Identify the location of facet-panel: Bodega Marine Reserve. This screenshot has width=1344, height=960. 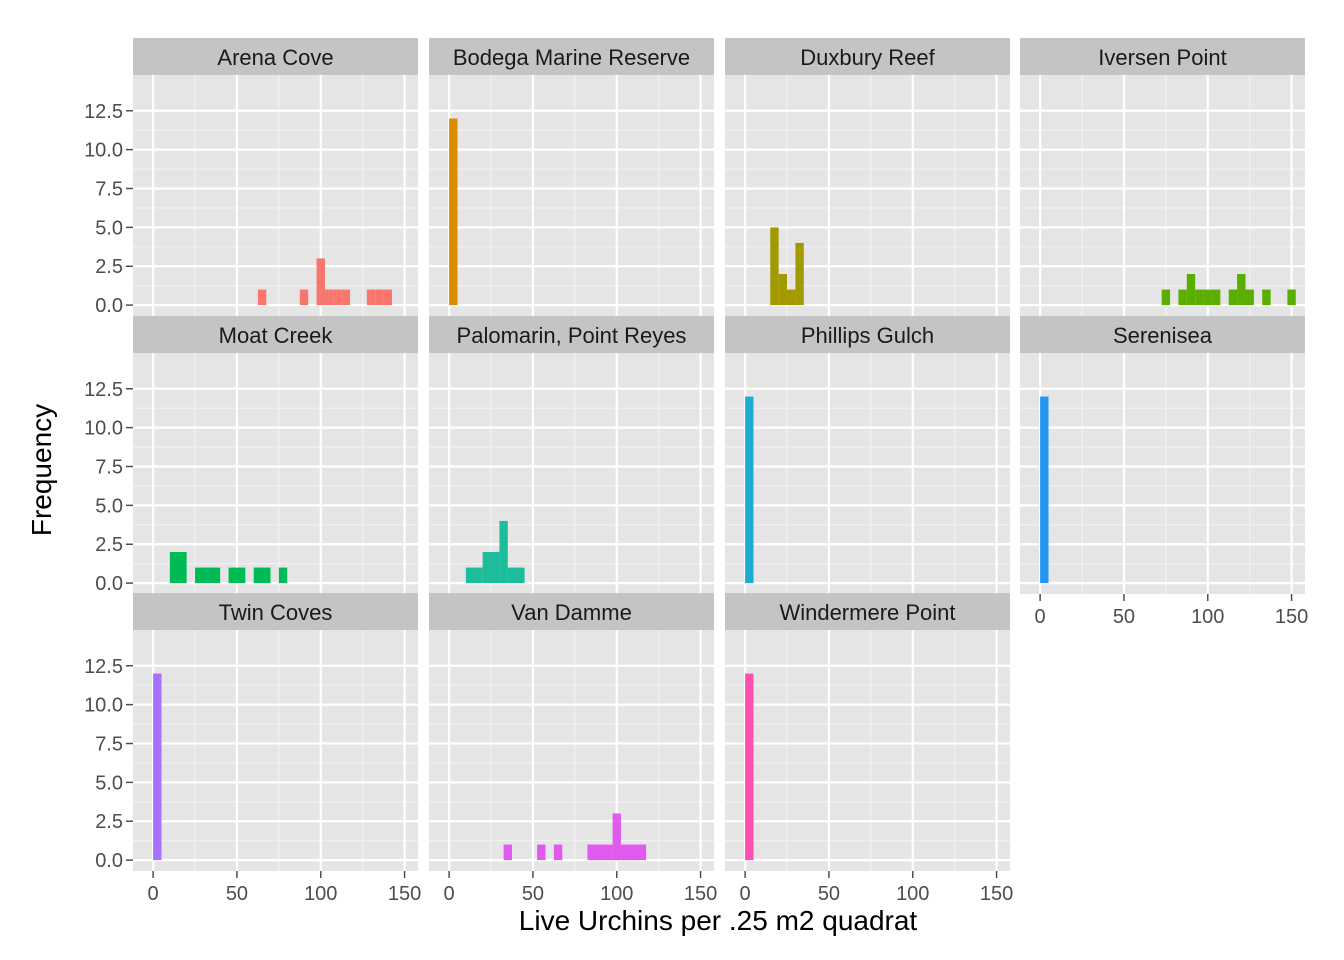
(571, 177).